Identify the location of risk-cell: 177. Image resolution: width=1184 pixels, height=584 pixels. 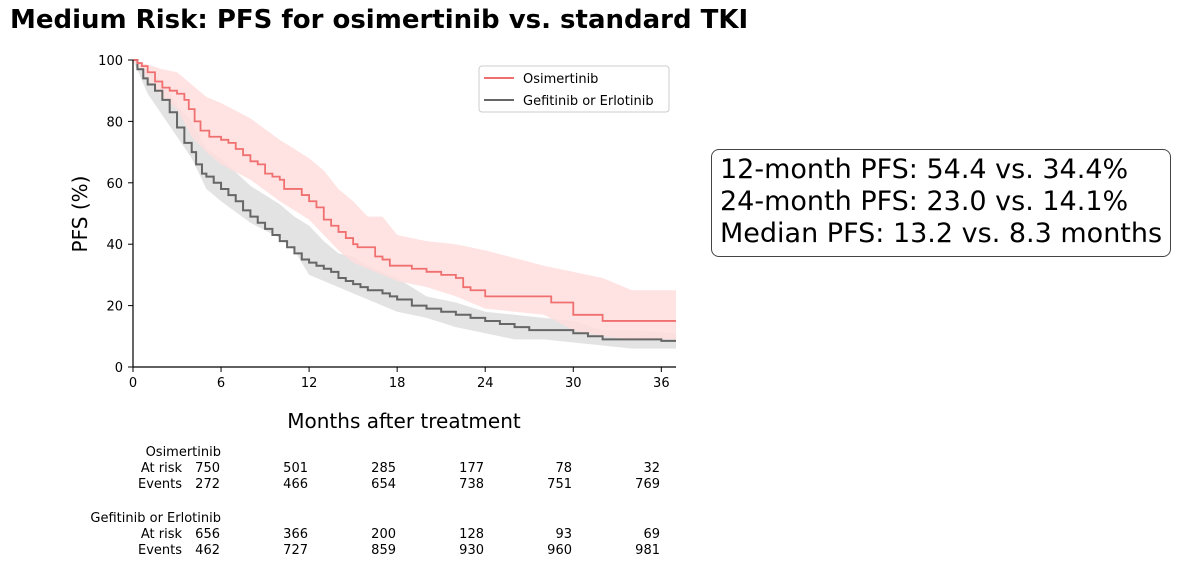
(471, 468).